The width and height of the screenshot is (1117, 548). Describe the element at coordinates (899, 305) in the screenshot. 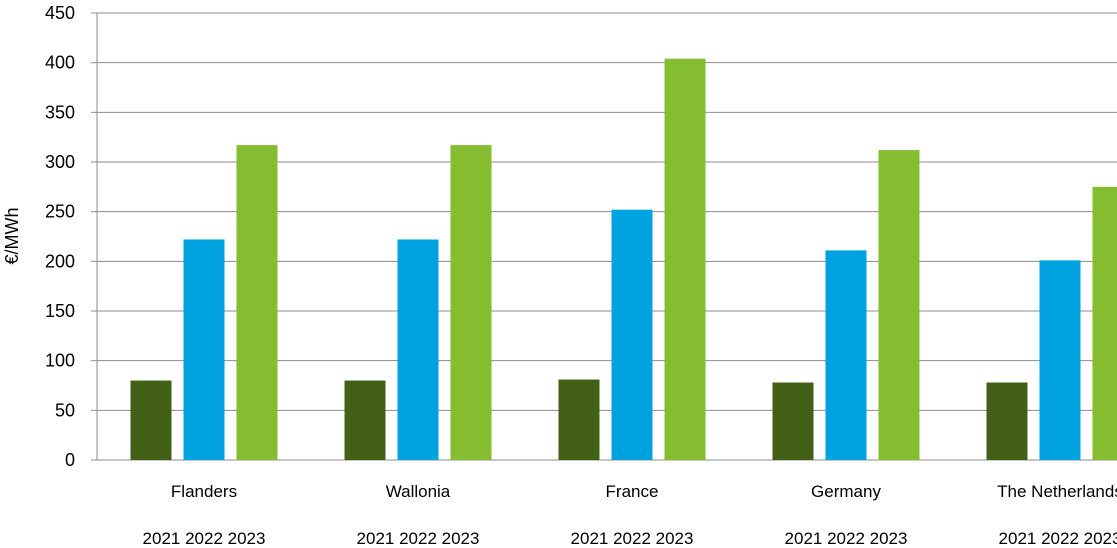

I see `bar-germany-2023` at that location.